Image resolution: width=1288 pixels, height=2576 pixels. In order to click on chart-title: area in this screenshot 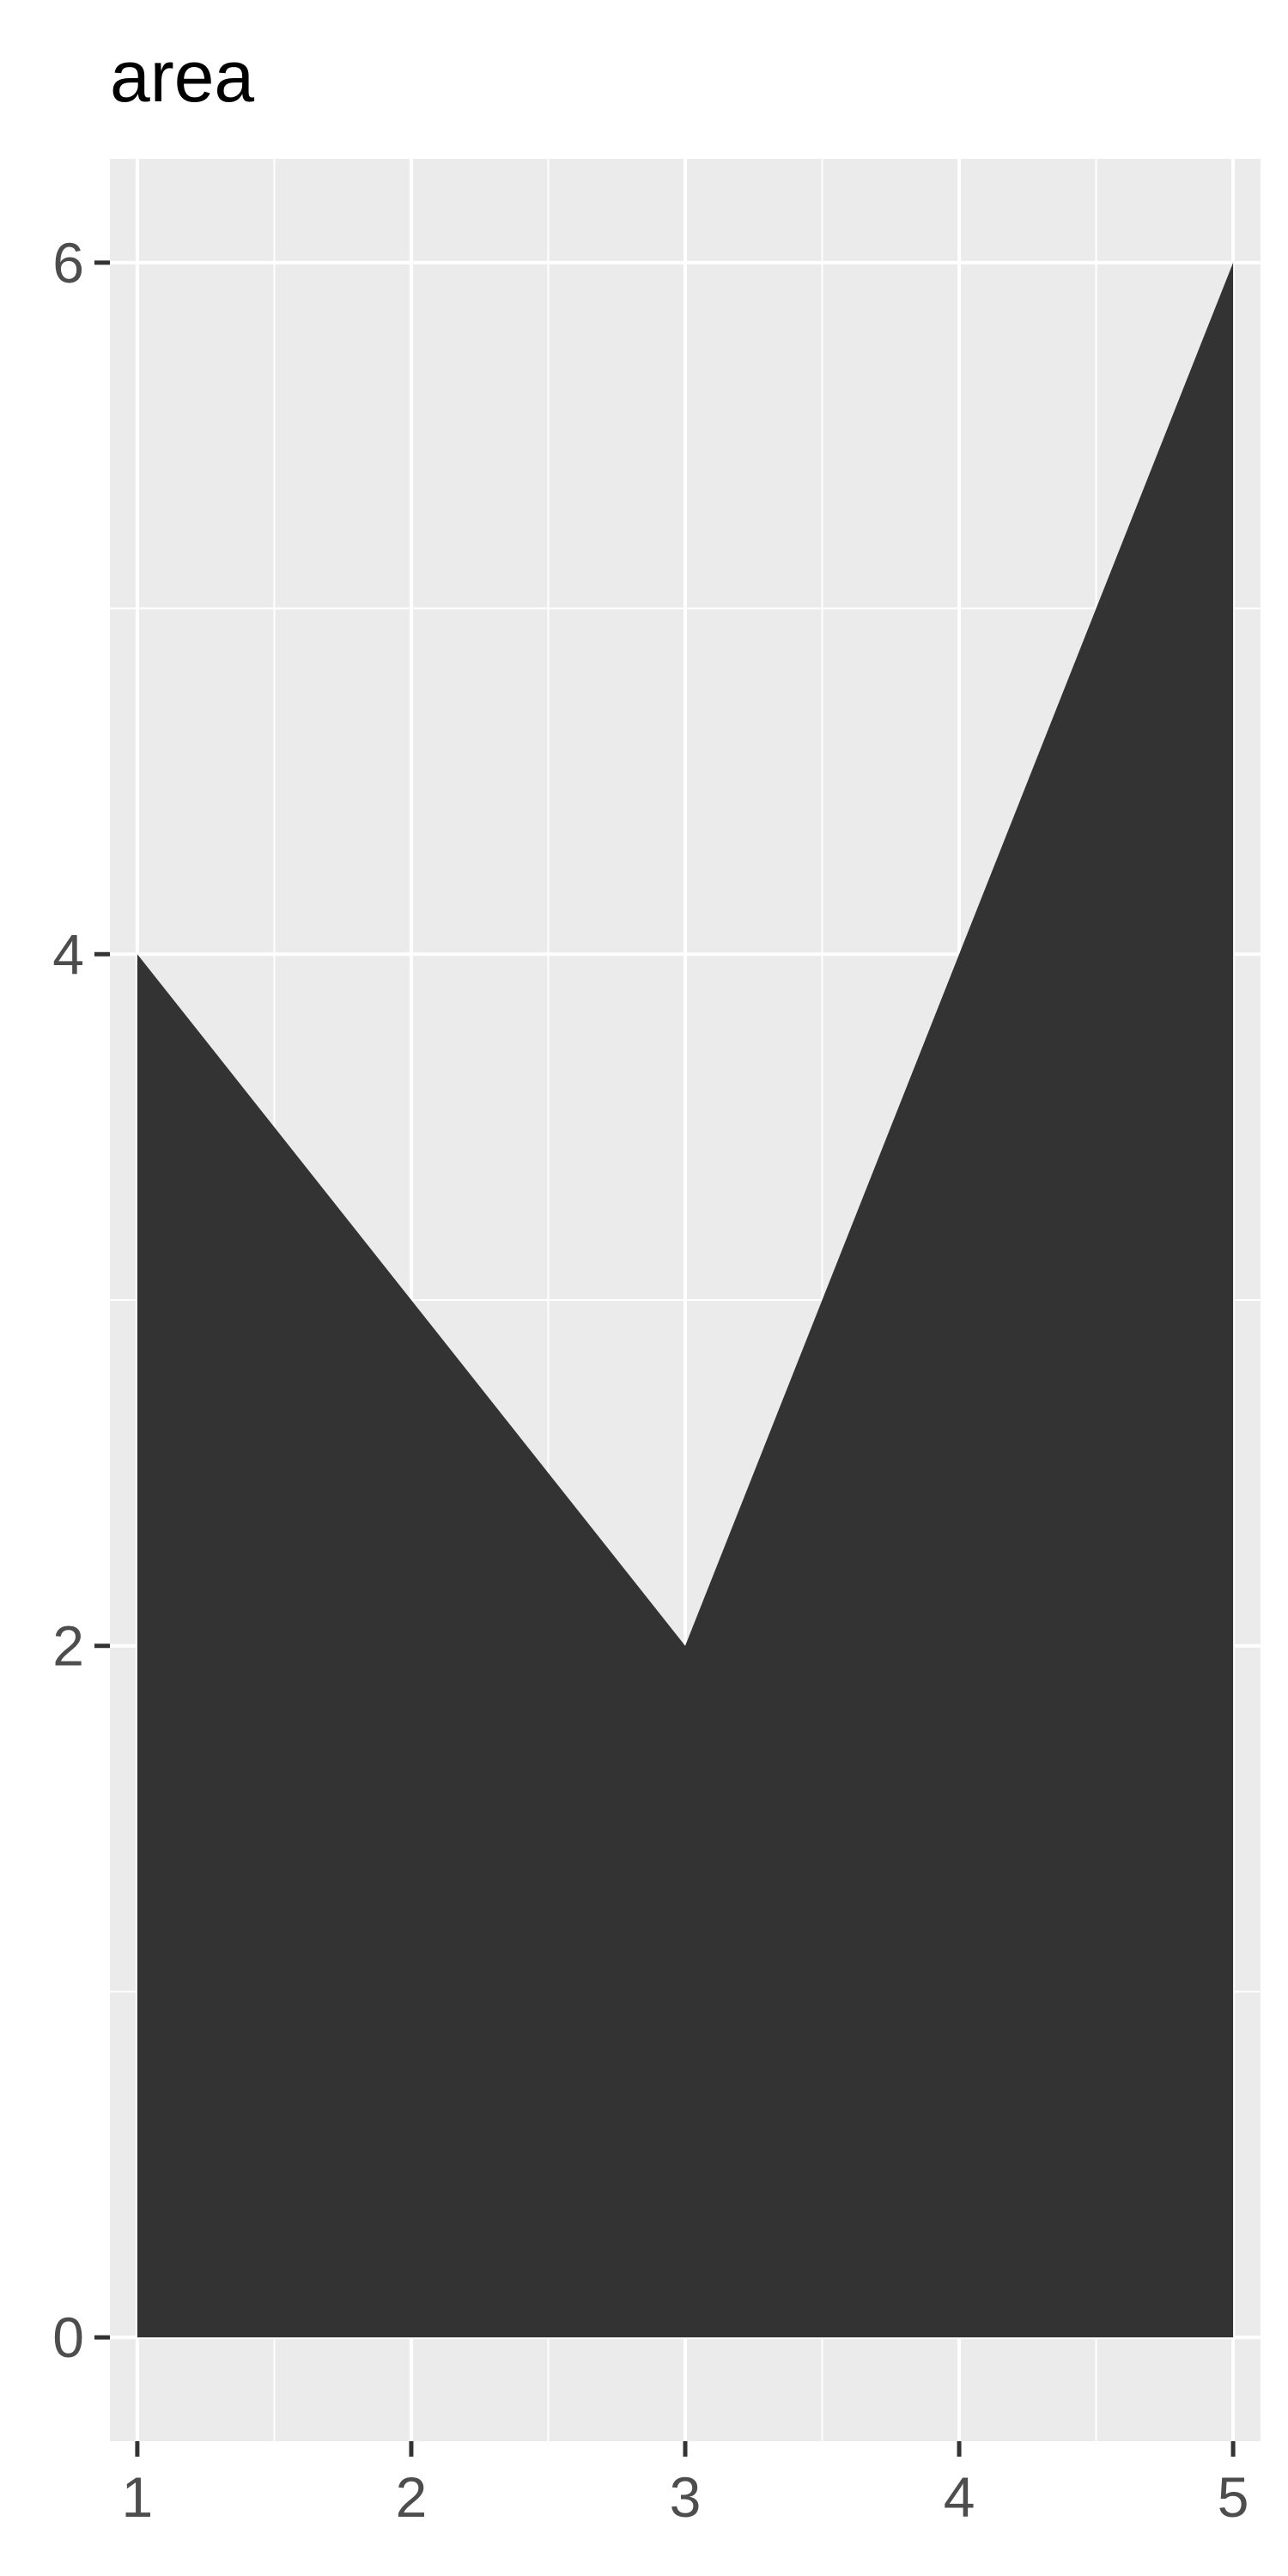, I will do `click(182, 77)`.